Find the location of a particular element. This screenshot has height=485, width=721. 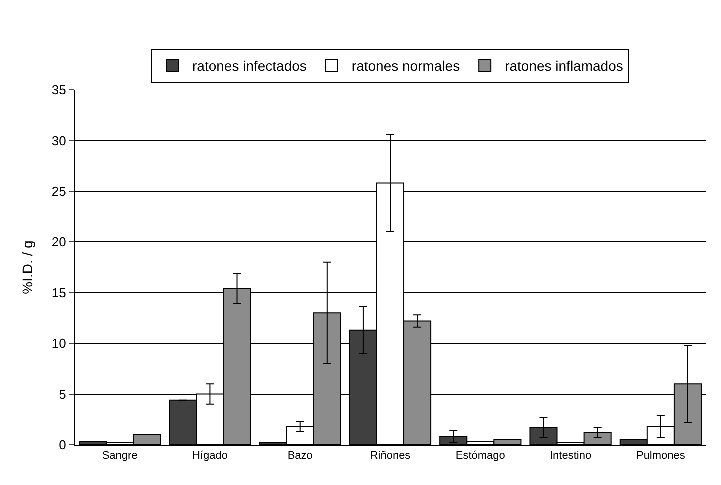

y-tick-label: 5 is located at coordinates (62, 394).